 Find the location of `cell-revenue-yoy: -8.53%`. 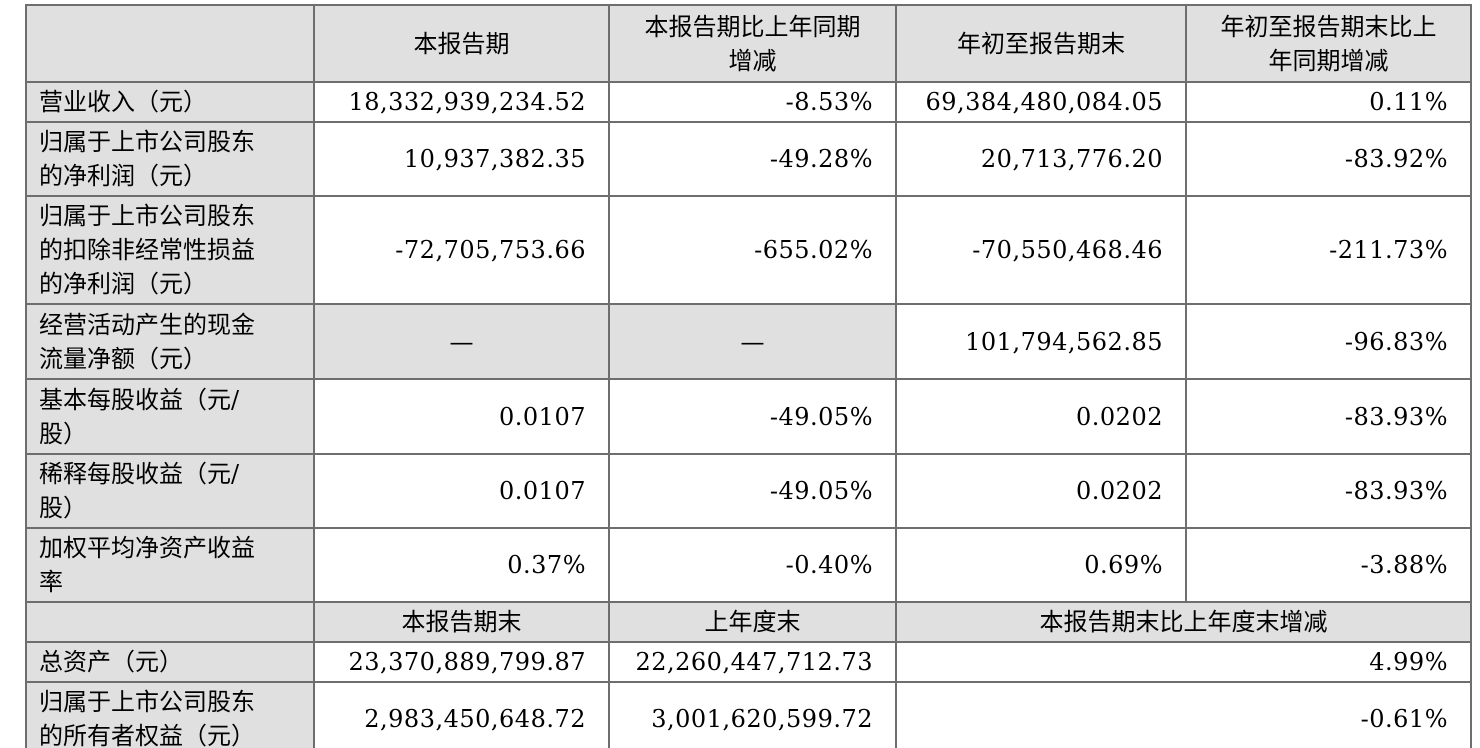

cell-revenue-yoy: -8.53% is located at coordinates (752, 102).